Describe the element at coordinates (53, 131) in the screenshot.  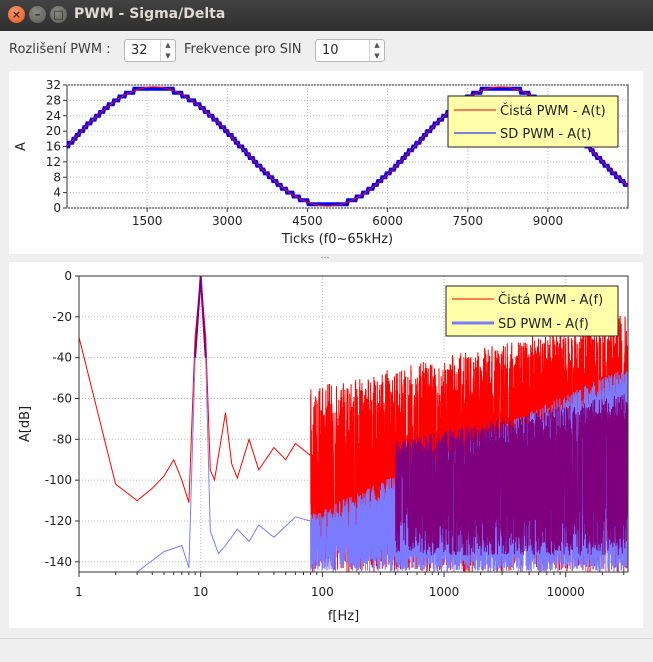
I see `y-tick-label: 20` at that location.